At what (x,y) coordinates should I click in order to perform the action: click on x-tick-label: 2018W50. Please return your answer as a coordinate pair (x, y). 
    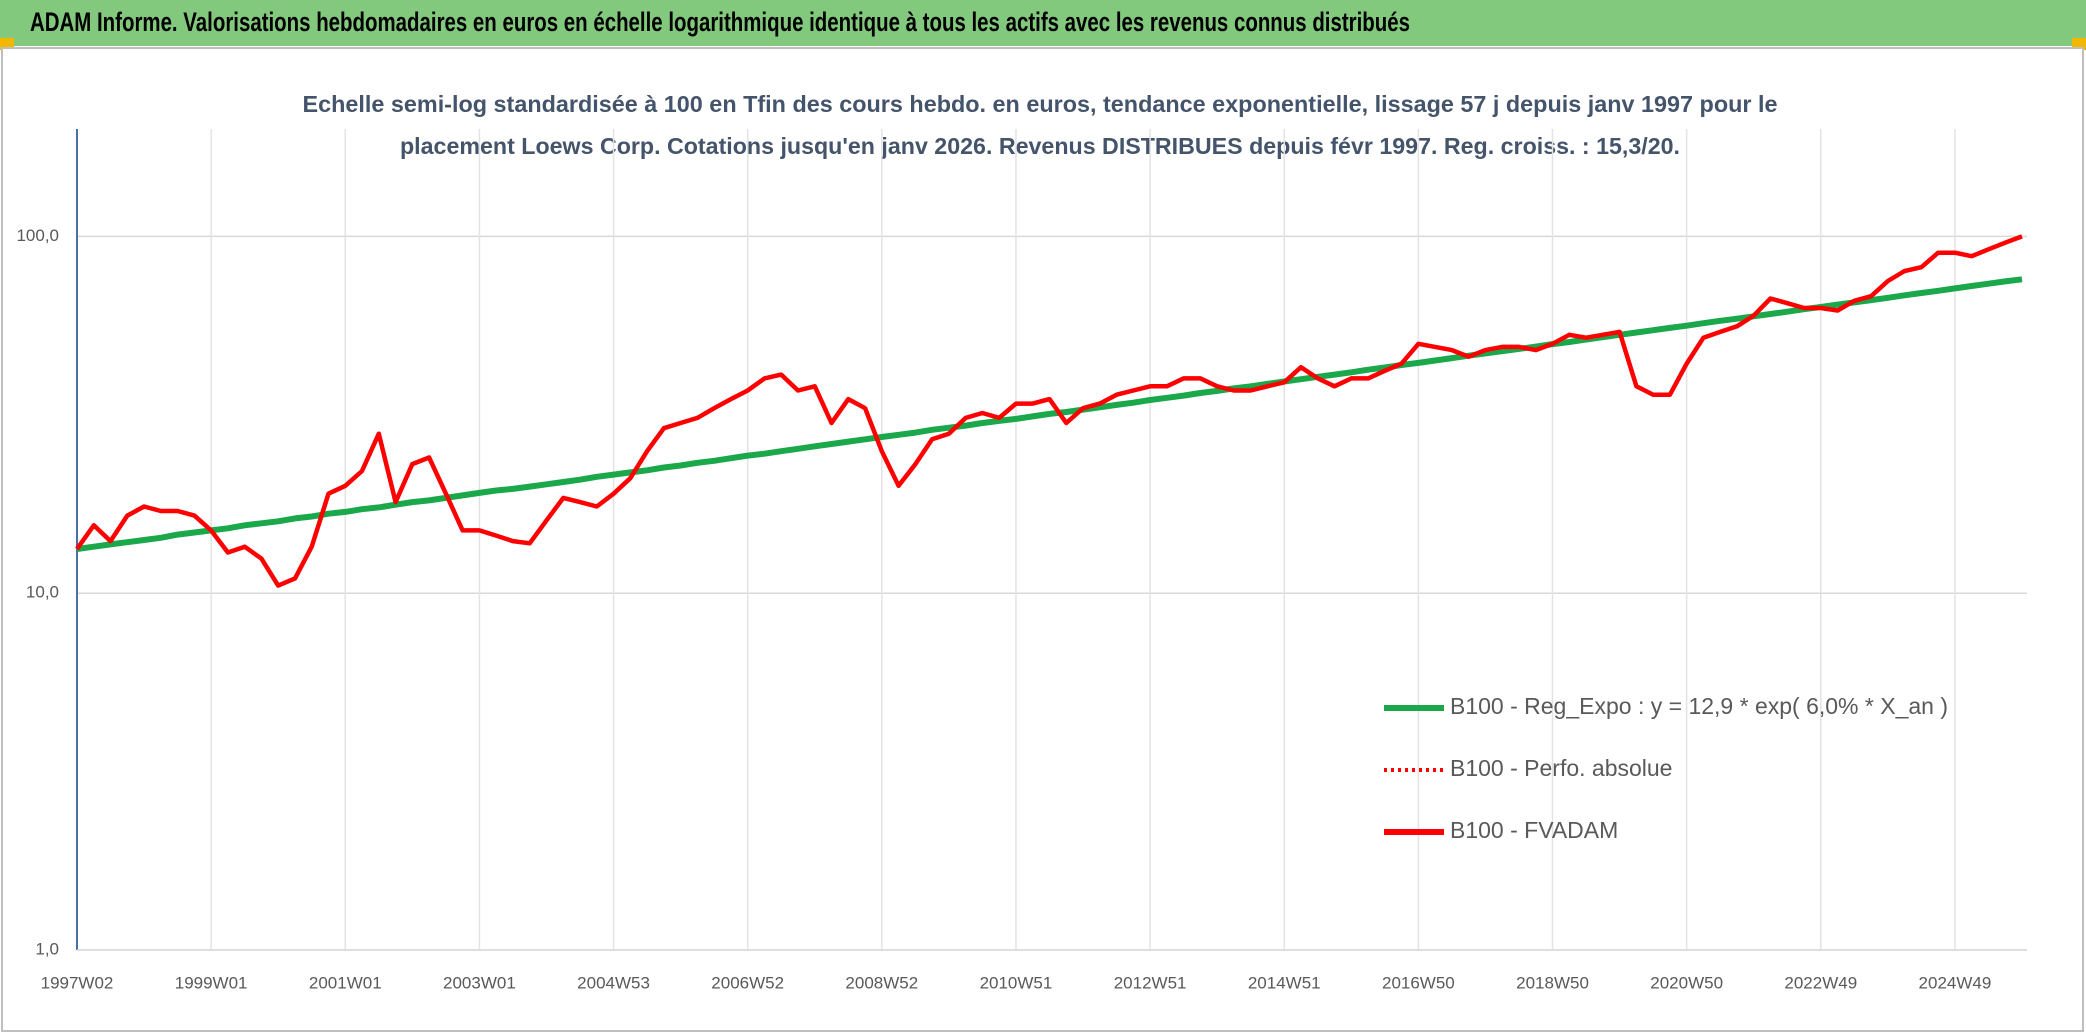
    Looking at the image, I should click on (1552, 982).